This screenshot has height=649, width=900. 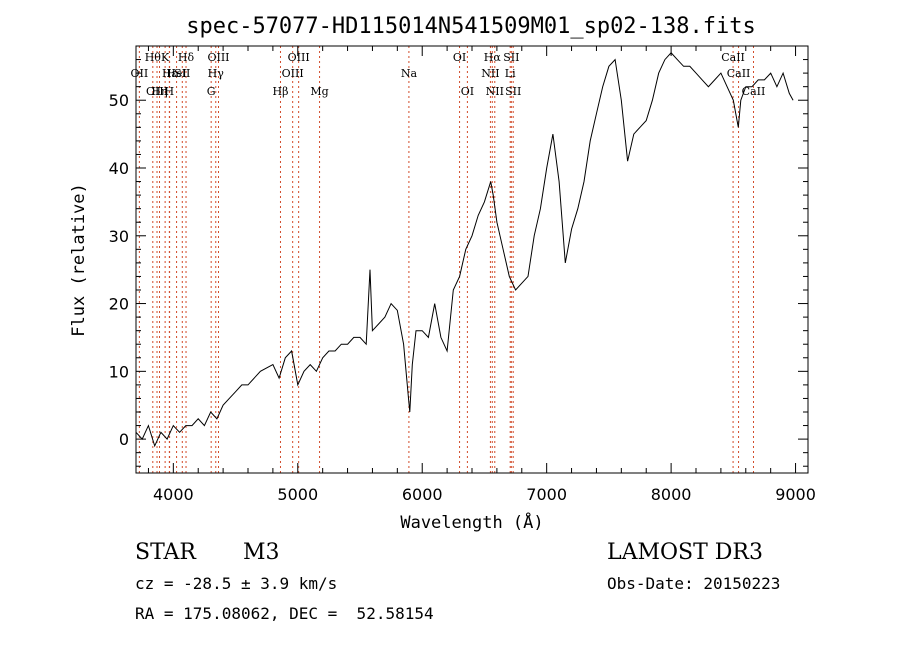 What do you see at coordinates (216, 73) in the screenshot?
I see `line-marker-label: Hγ` at bounding box center [216, 73].